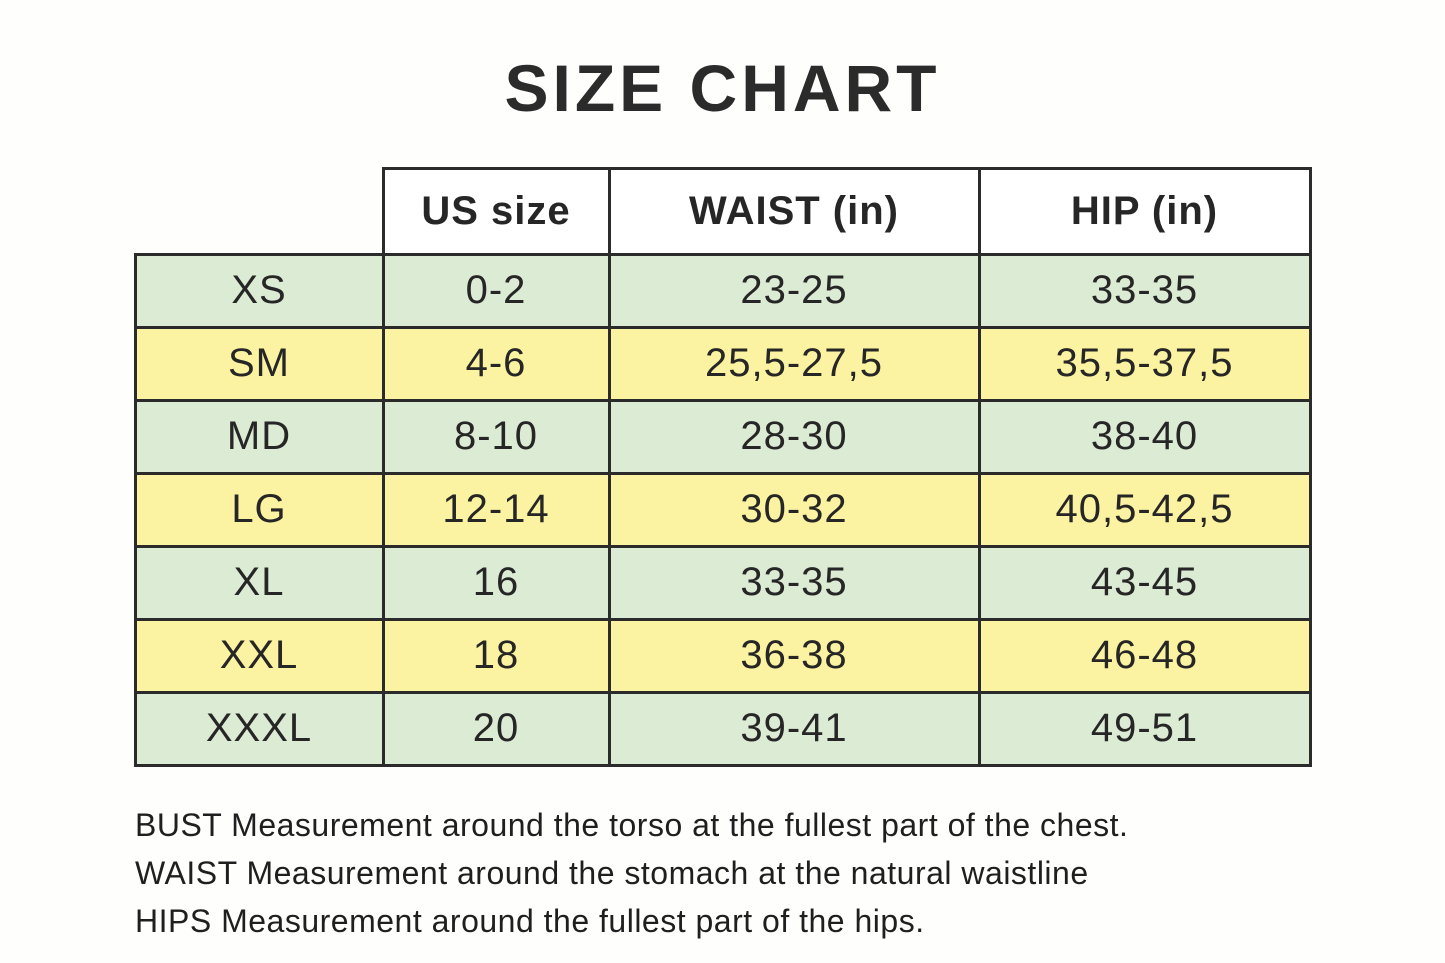 The width and height of the screenshot is (1445, 963). I want to click on waist-value: 28-30, so click(794, 436).